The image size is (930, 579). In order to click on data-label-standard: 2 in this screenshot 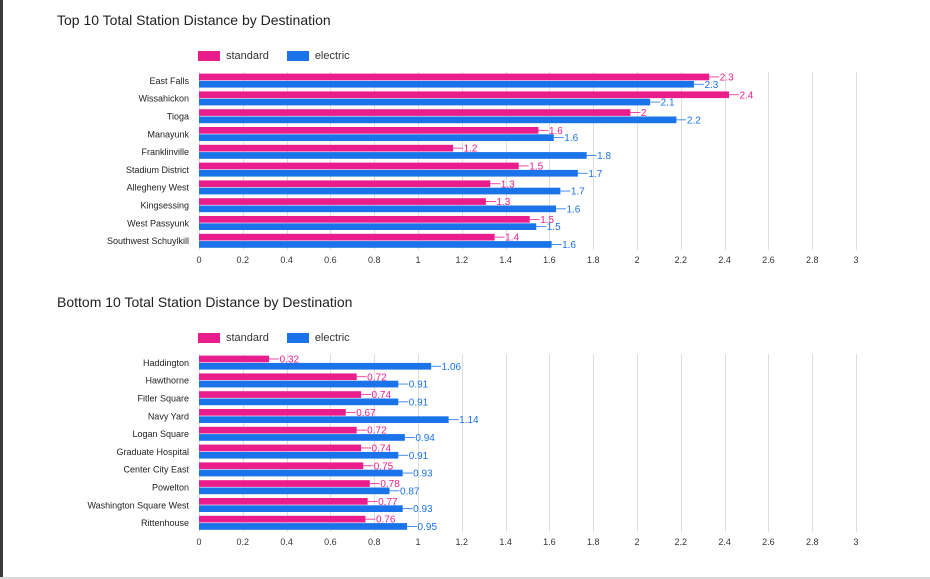, I will do `click(644, 113)`.